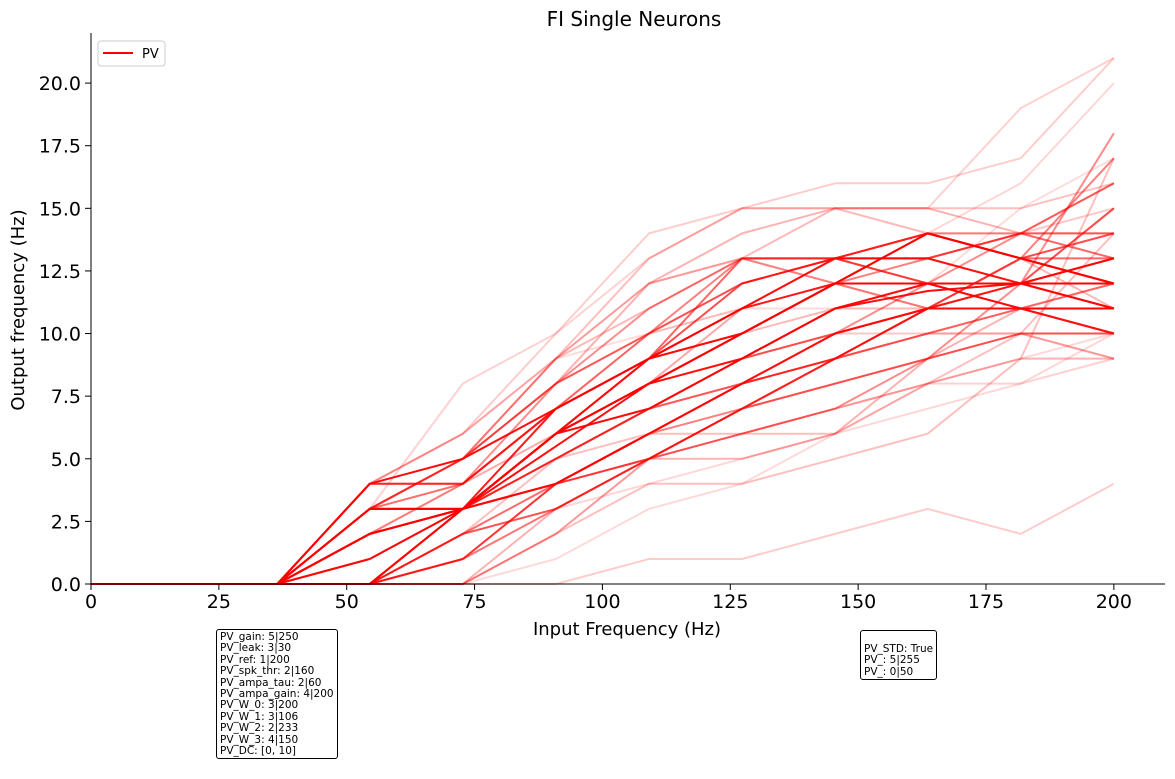  What do you see at coordinates (18, 309) in the screenshot?
I see `y-axis-label: Output frequency (Hz)` at bounding box center [18, 309].